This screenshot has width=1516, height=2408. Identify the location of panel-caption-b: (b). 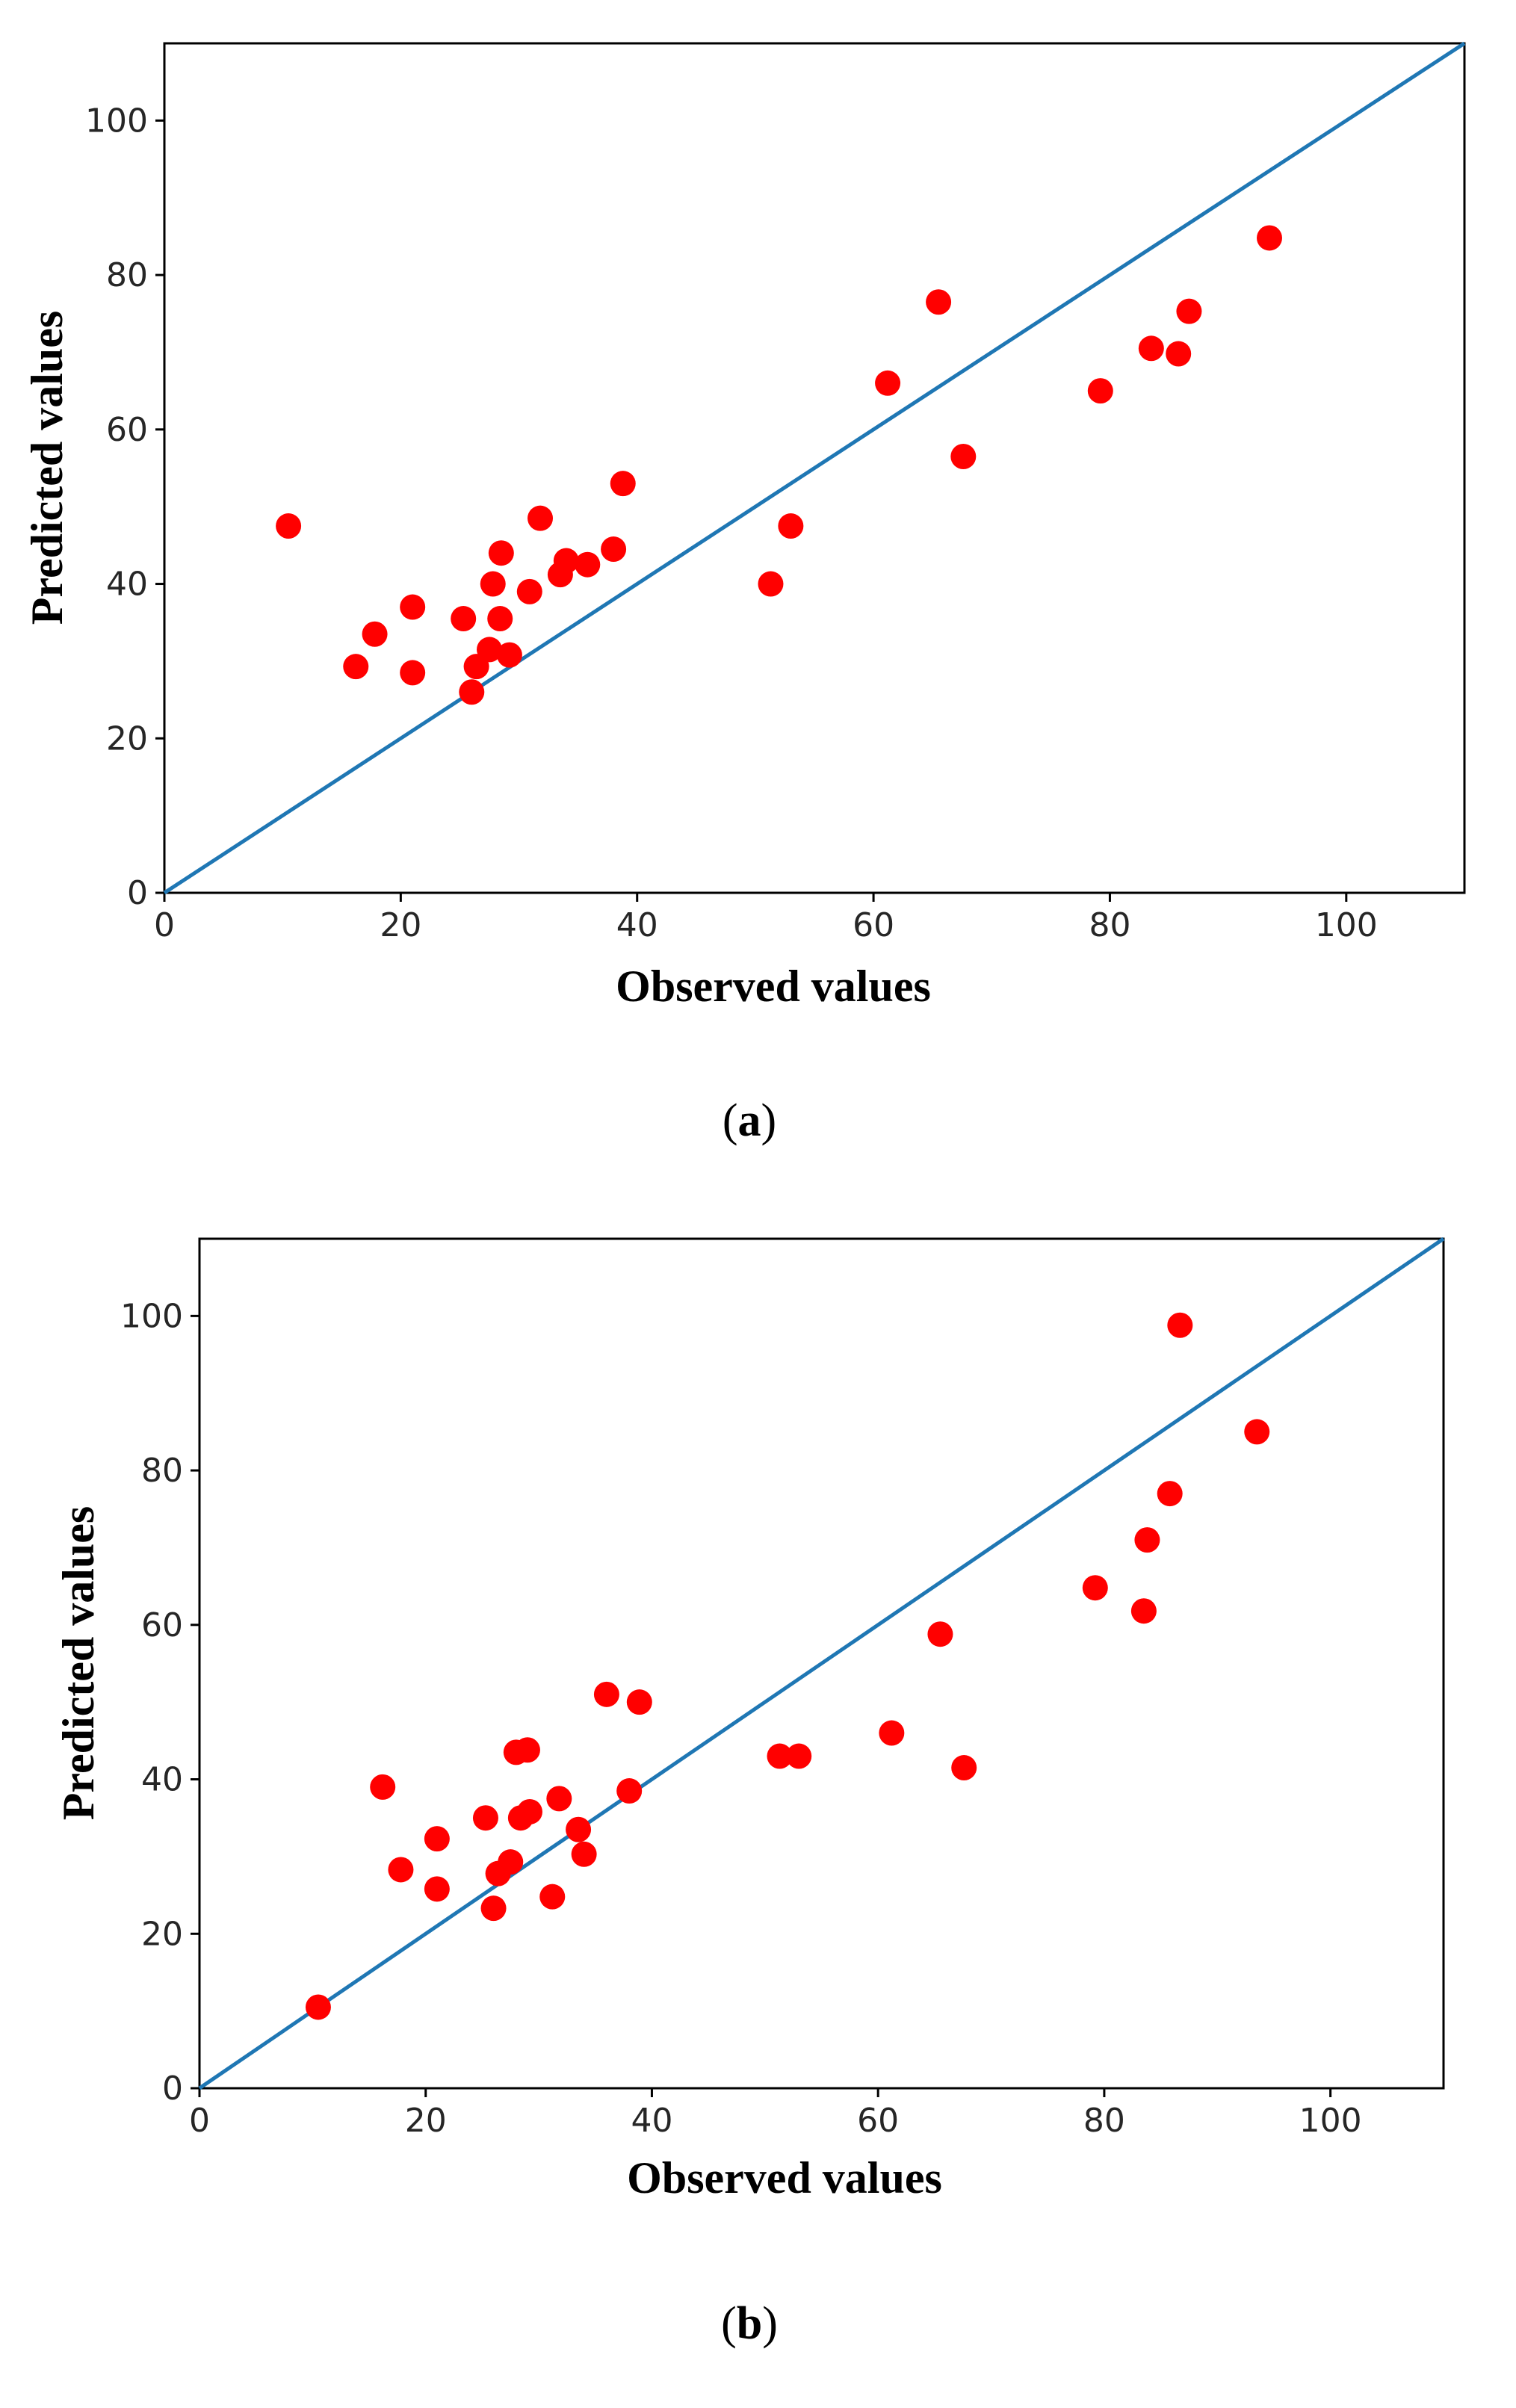
(749, 2323).